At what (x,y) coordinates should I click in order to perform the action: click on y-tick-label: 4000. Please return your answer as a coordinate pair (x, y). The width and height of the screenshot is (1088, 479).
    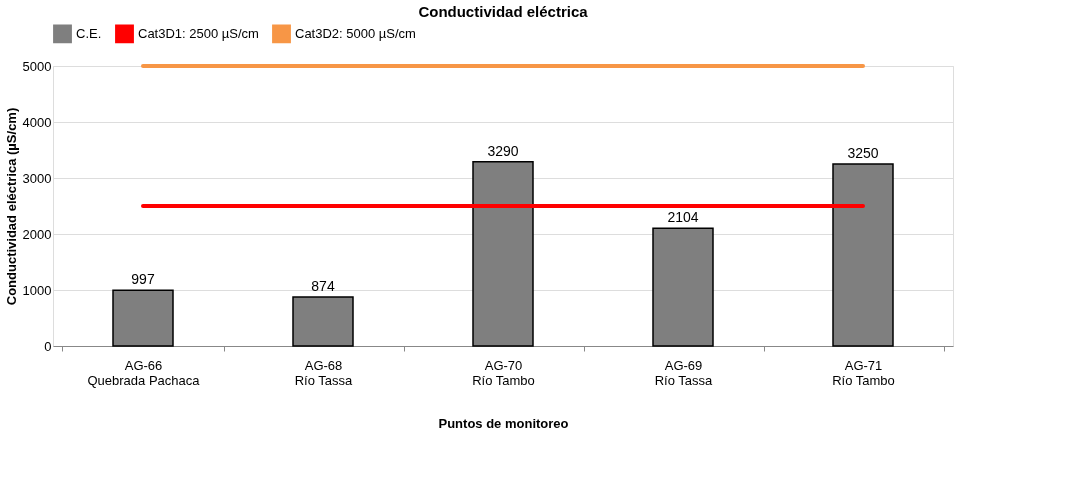
    Looking at the image, I should click on (37, 122).